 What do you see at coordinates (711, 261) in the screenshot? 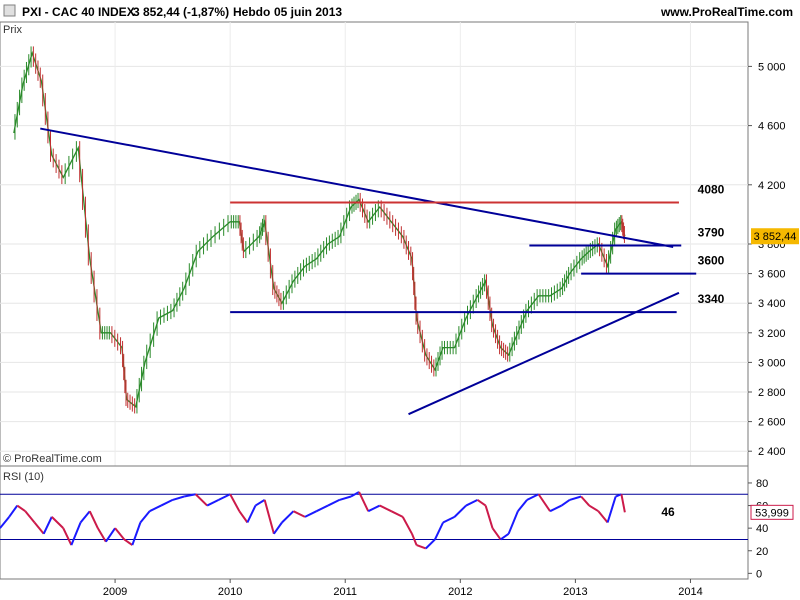
I see `level-label: 3600` at bounding box center [711, 261].